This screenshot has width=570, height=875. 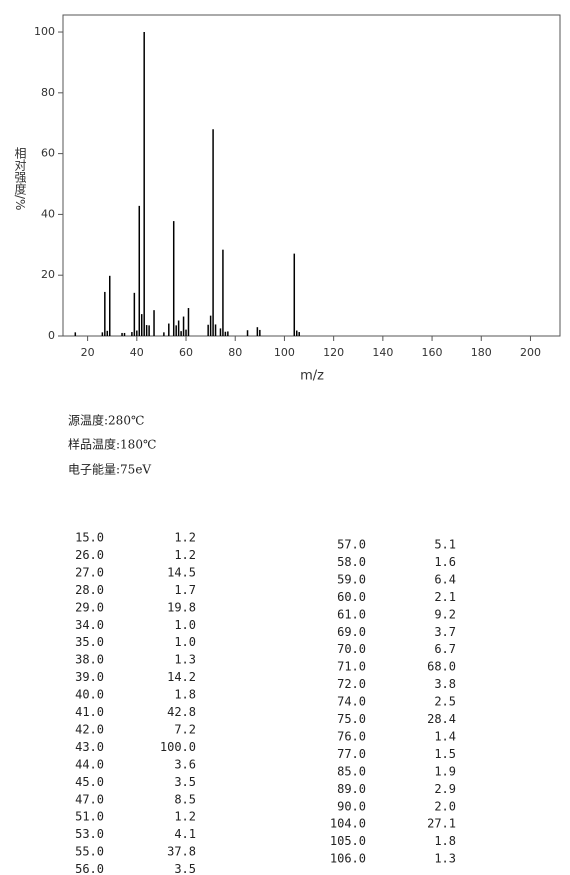 What do you see at coordinates (89, 625) in the screenshot?
I see `mz-cell: 34.0` at bounding box center [89, 625].